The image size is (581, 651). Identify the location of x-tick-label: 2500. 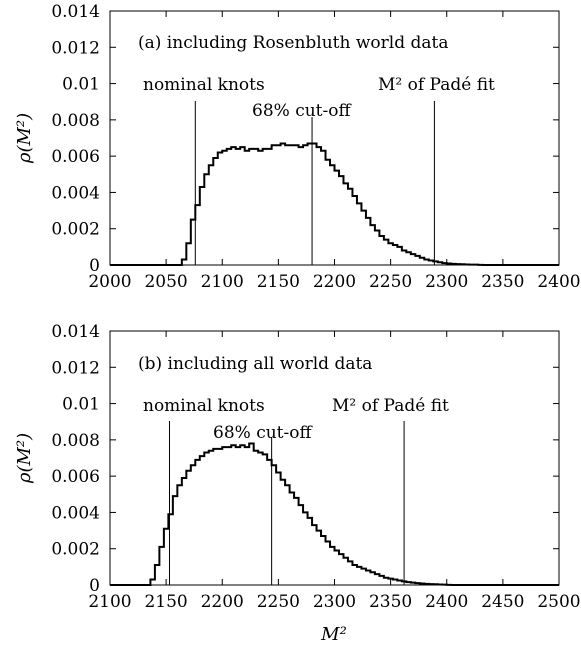
(558, 602).